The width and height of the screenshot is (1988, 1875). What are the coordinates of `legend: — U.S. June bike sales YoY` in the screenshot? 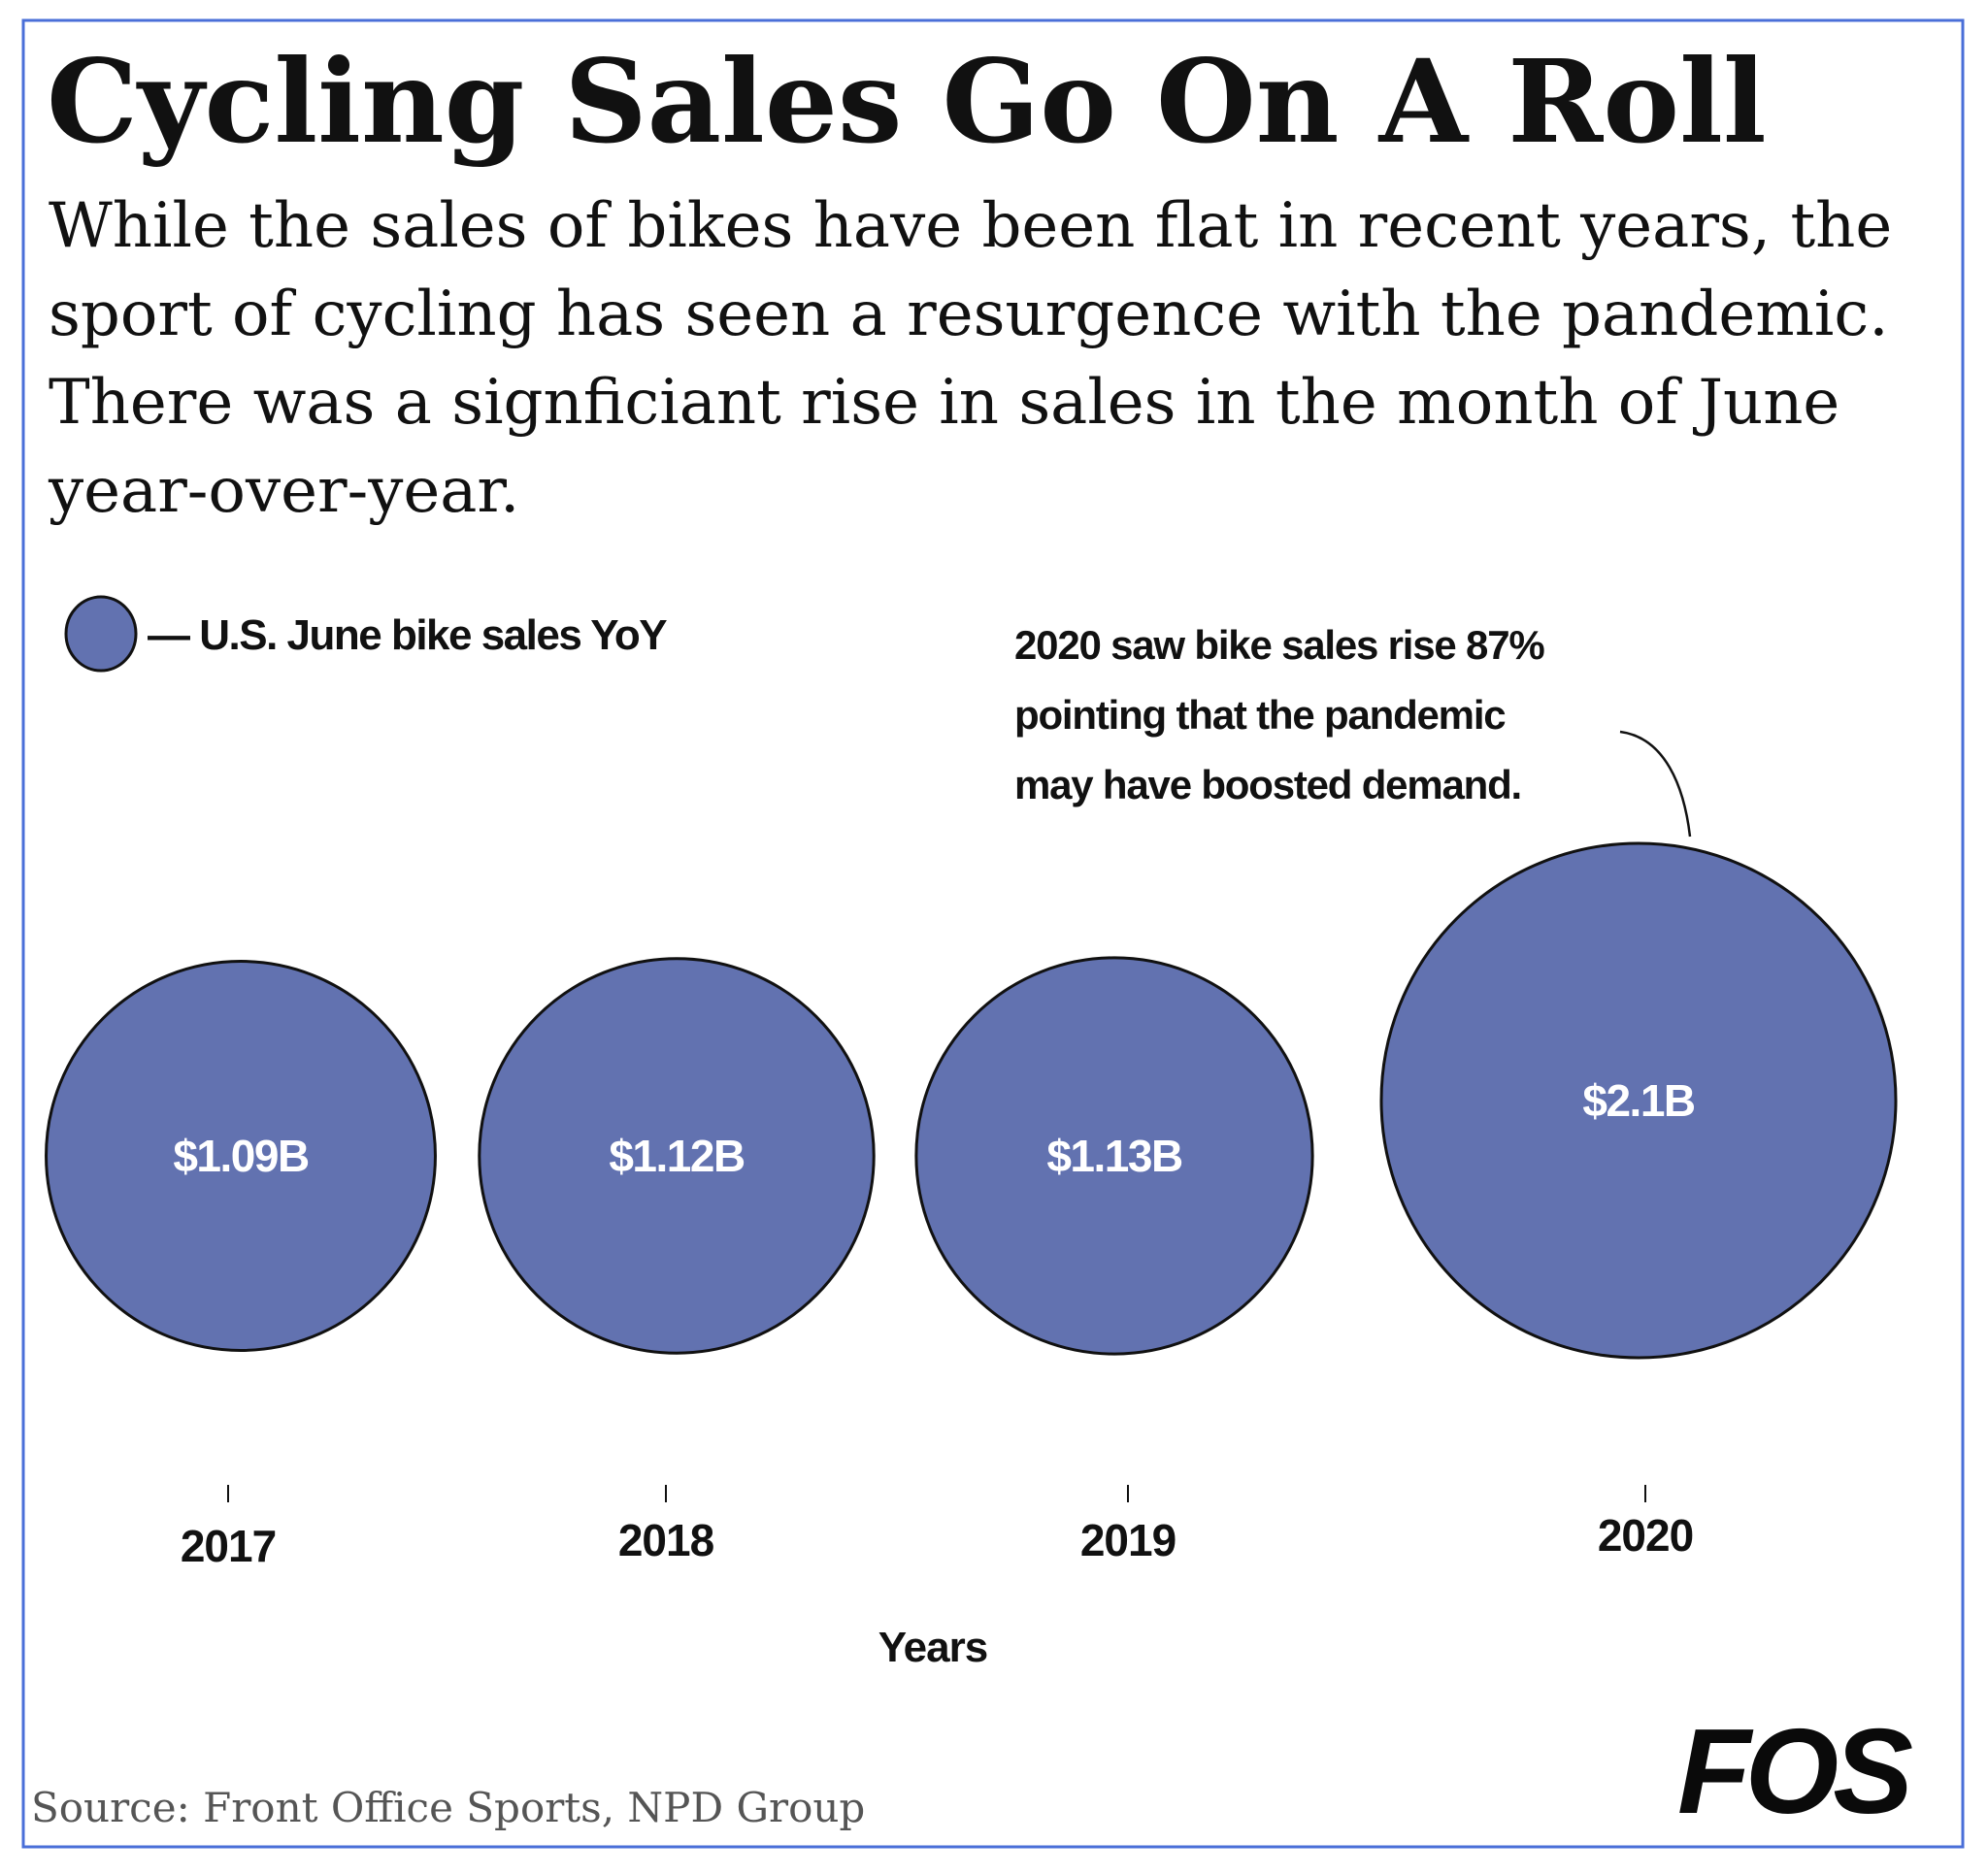 It's located at (367, 634).